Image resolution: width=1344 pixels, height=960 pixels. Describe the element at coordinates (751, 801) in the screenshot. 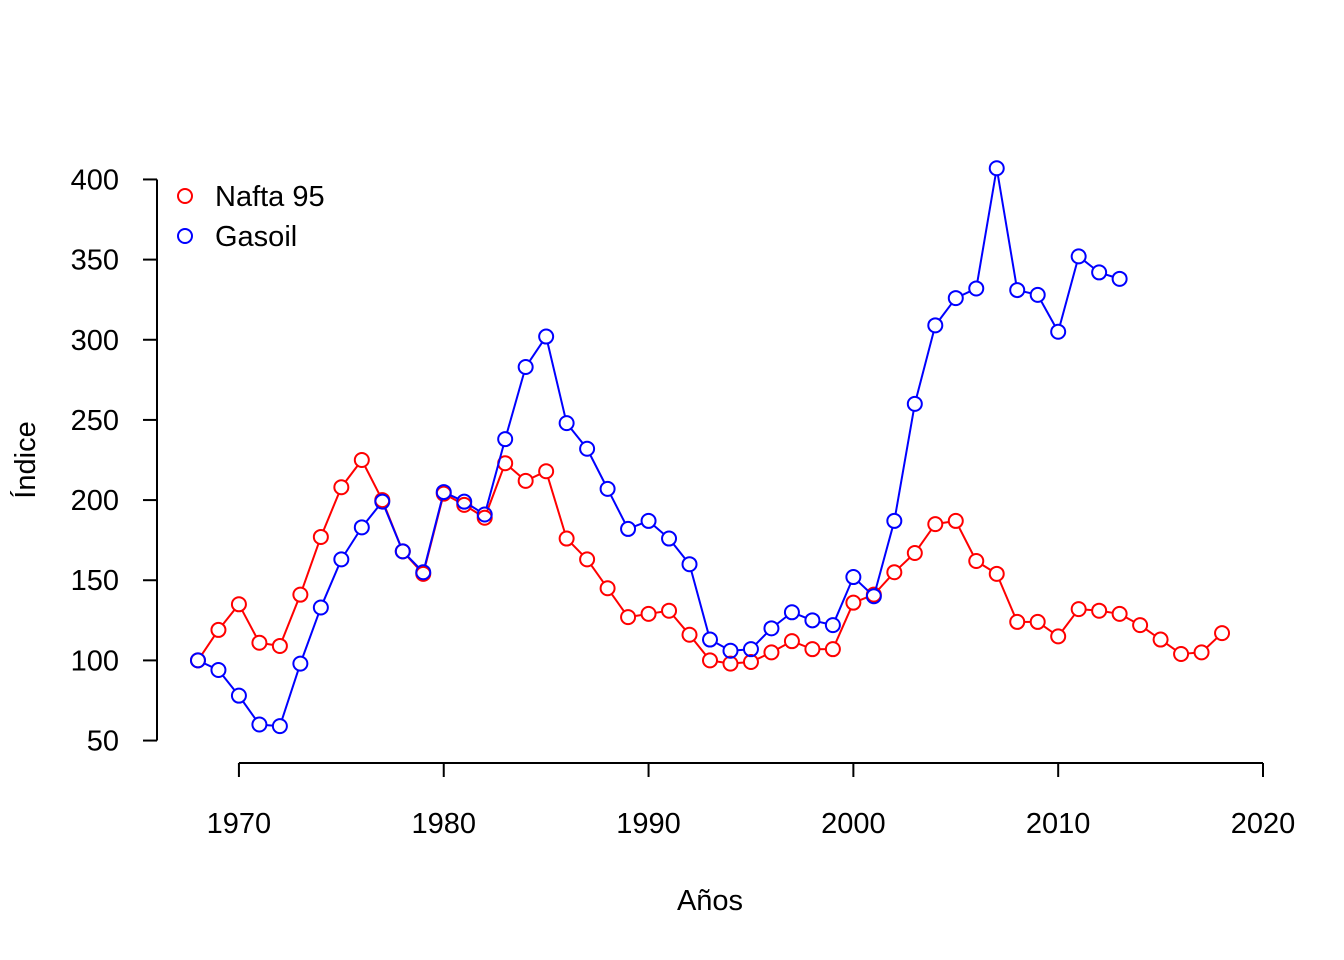

I see `x-axis: 1970 1980 1990 2000 2010 2020` at that location.